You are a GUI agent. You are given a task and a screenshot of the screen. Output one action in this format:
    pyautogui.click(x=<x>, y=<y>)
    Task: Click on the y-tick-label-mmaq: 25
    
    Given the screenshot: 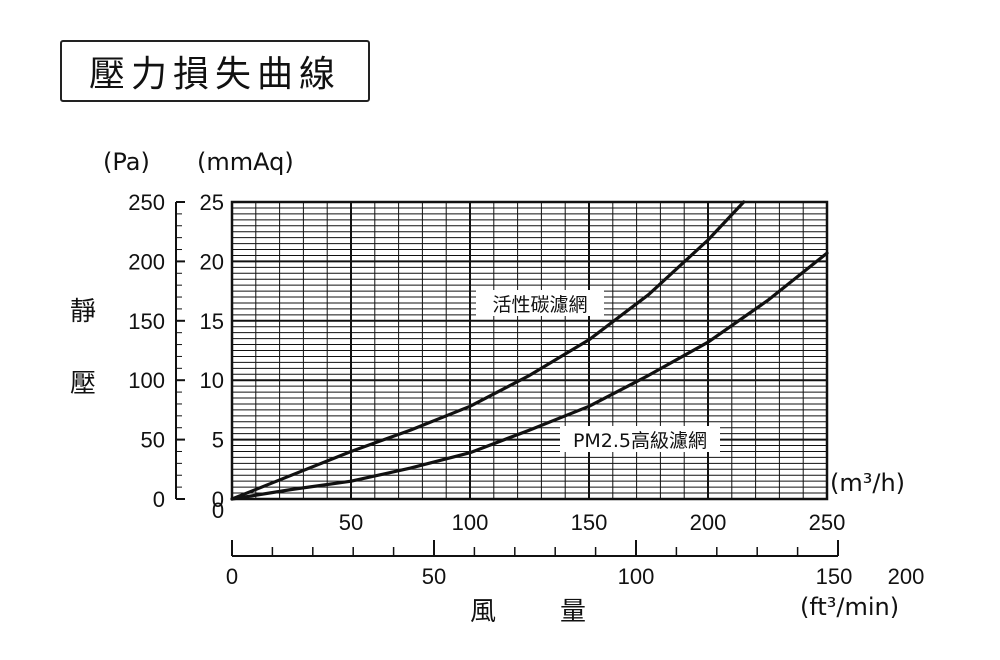 What is the action you would take?
    pyautogui.click(x=212, y=202)
    